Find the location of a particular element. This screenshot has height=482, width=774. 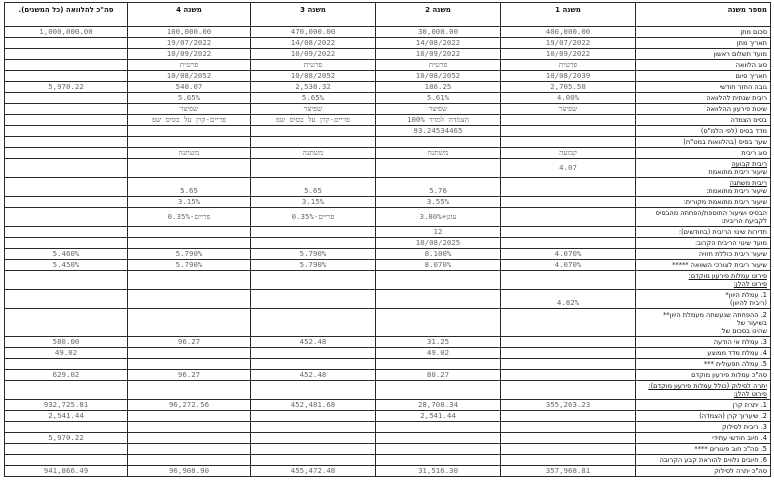

table-row: שיטת פירעון ההלוואה שפיצר שפיצר שפיצר שפיצר is located at coordinates (387, 109).